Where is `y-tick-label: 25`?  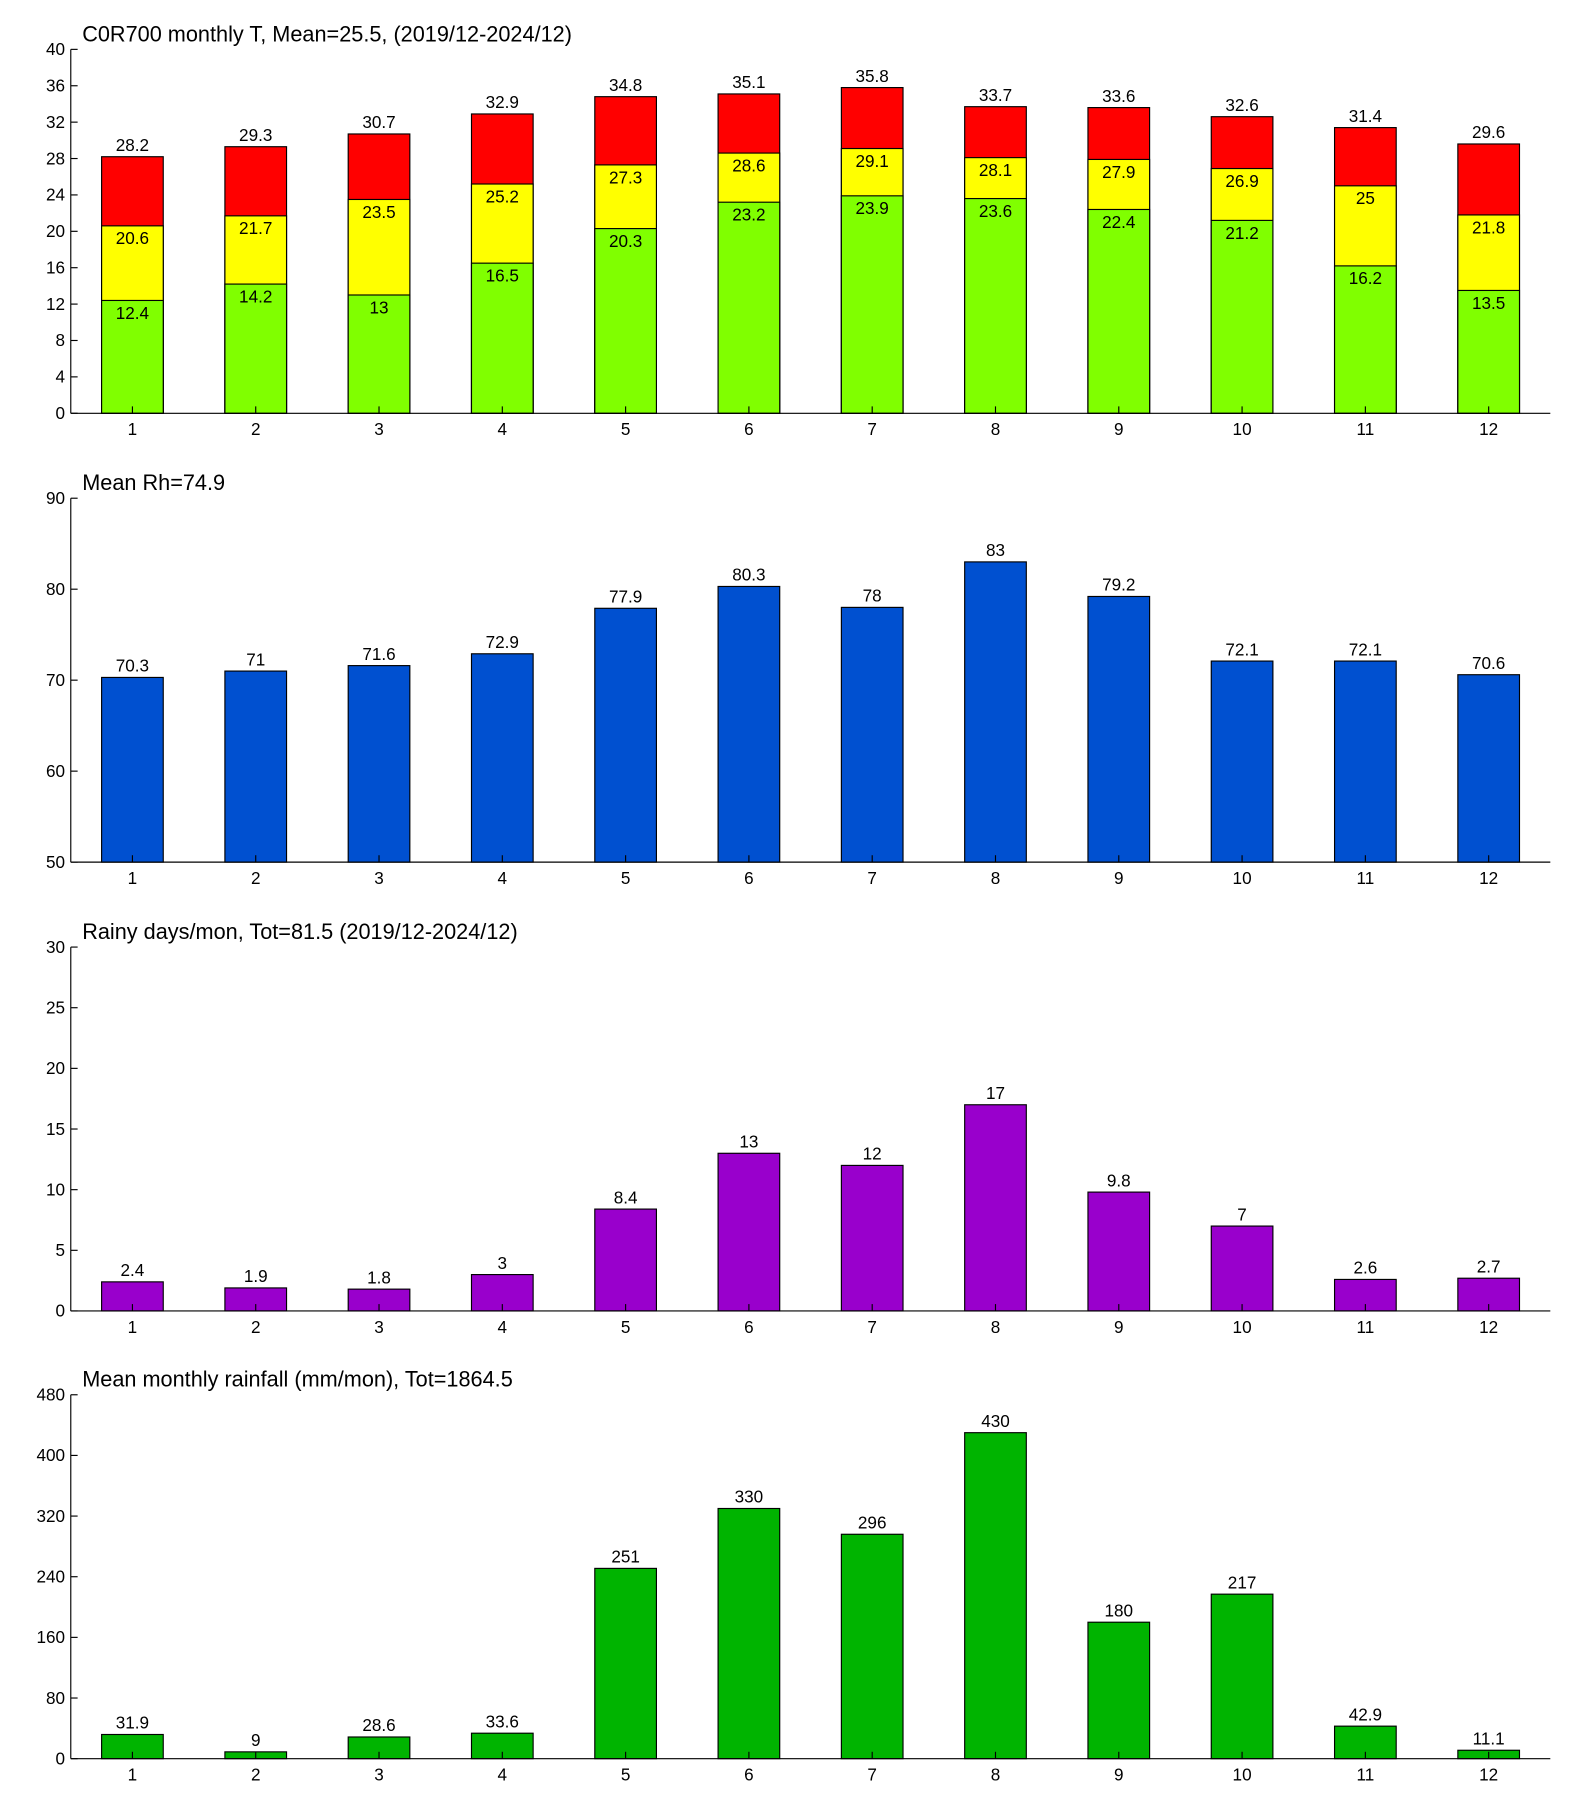
y-tick-label: 25 is located at coordinates (55, 1007).